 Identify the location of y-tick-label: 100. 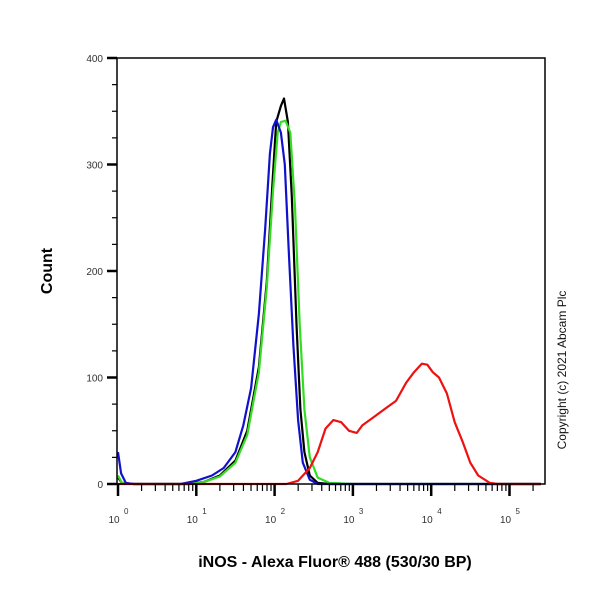
(94, 379).